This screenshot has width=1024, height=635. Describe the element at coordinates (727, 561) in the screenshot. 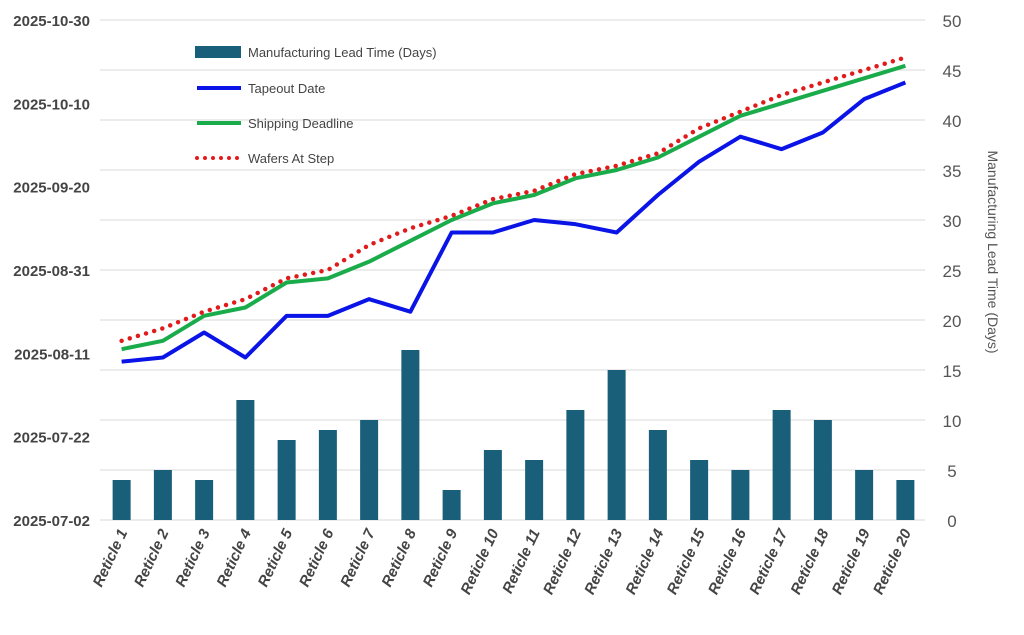

I see `x-tick-label: Reticle 16` at that location.